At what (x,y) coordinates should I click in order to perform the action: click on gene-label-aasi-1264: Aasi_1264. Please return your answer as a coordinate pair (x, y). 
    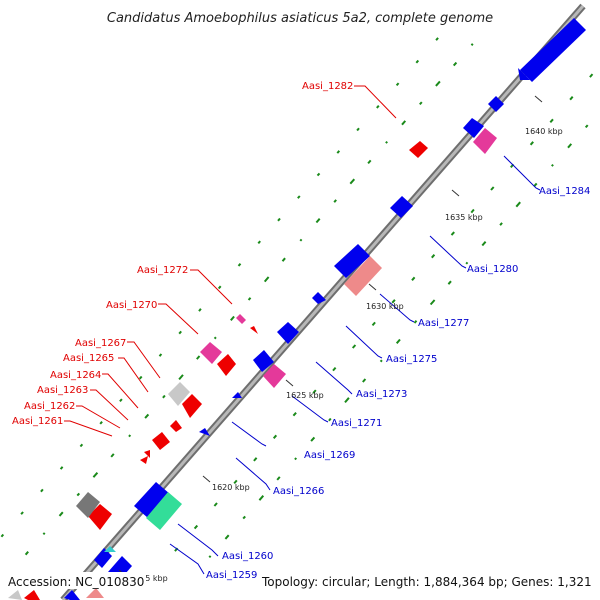
    Looking at the image, I should click on (75, 375).